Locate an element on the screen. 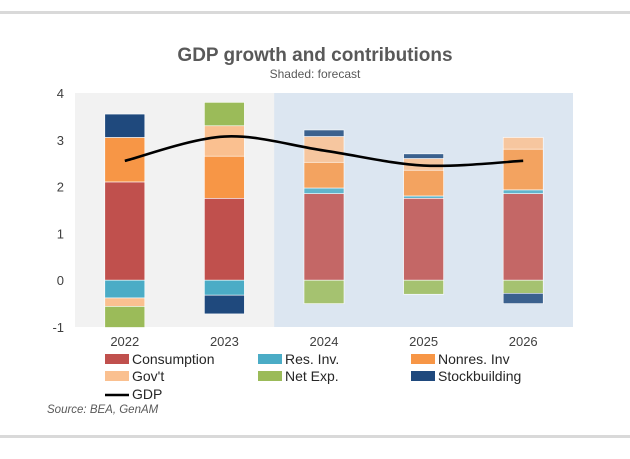  chart-subtitle: Shaded: forecast is located at coordinates (315, 74).